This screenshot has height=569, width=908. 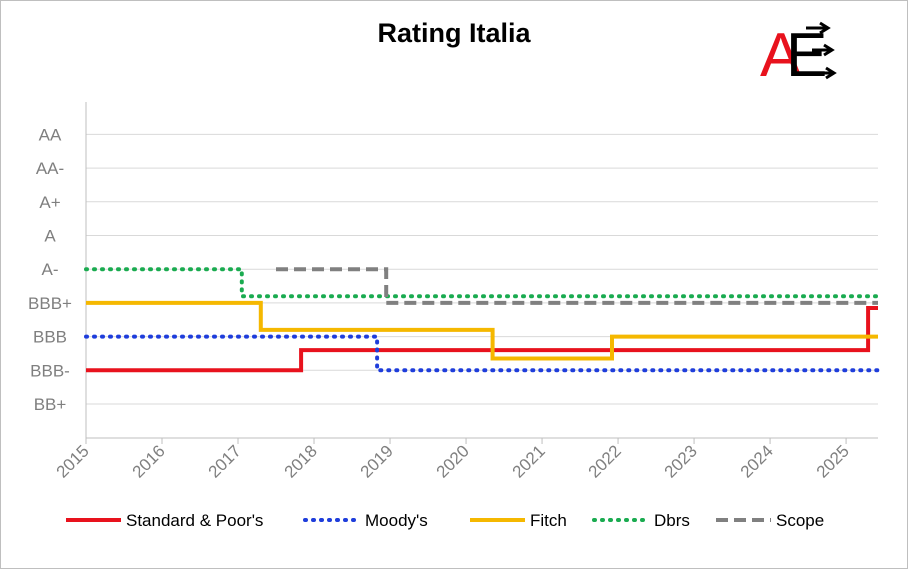 What do you see at coordinates (50, 370) in the screenshot?
I see `y-tick-label: BBB-` at bounding box center [50, 370].